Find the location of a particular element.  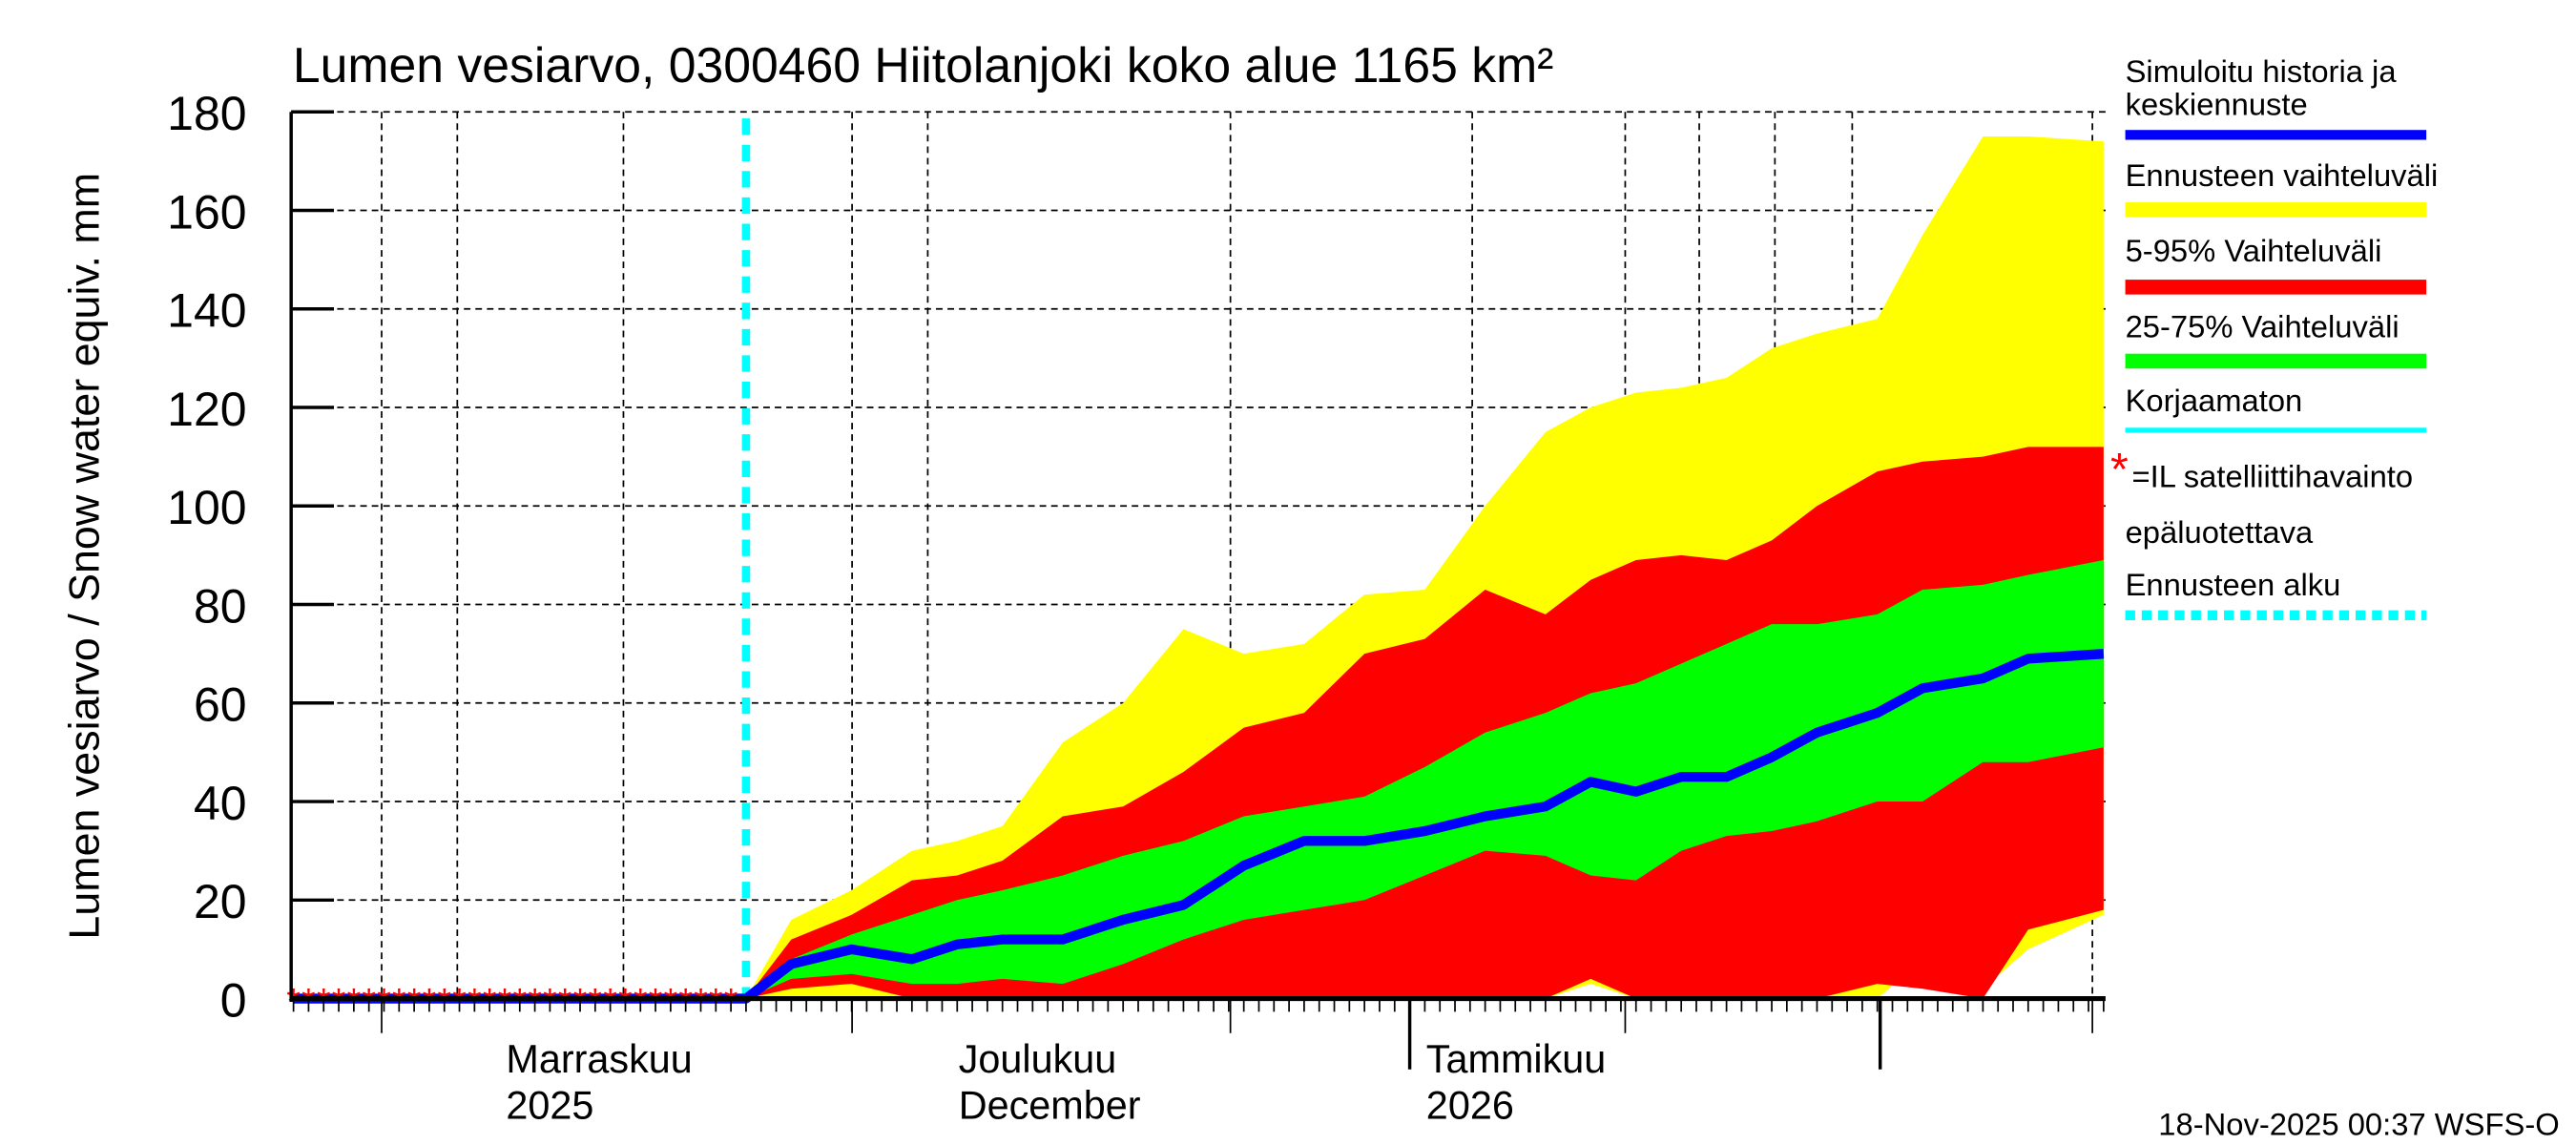

legend-label-blue-2: keskiennuste is located at coordinates (2217, 104).